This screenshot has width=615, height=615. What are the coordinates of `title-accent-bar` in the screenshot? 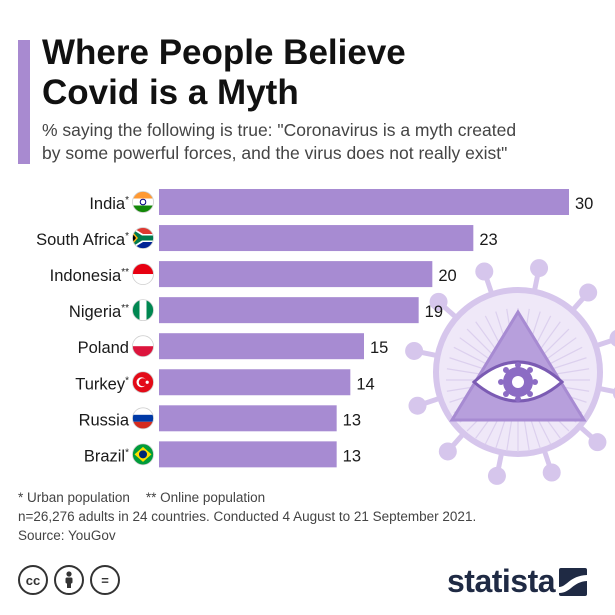 It's located at (24, 102).